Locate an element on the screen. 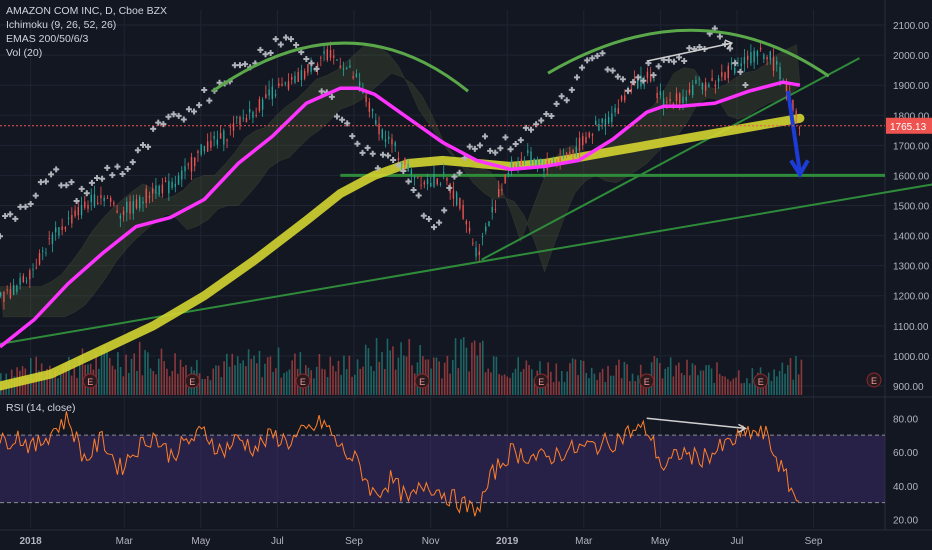  price-tick-label: 900.00 is located at coordinates (908, 387).